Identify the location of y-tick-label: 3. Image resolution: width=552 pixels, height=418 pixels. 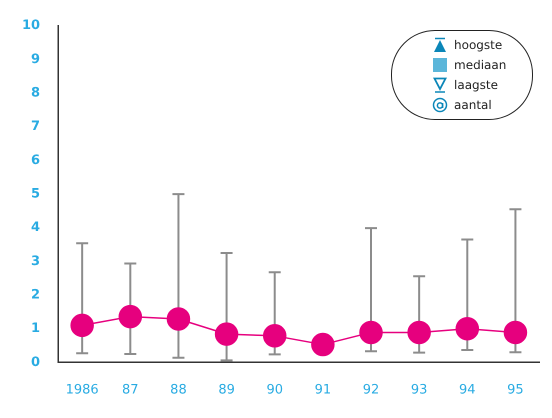
(35, 261).